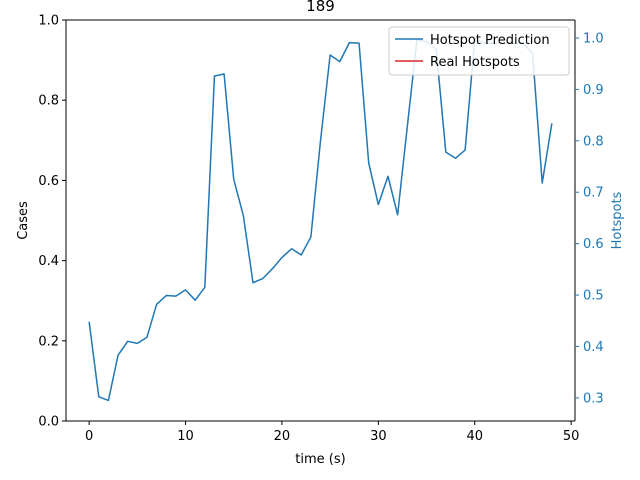  What do you see at coordinates (48, 341) in the screenshot?
I see `y-tick-label: 0.2` at bounding box center [48, 341].